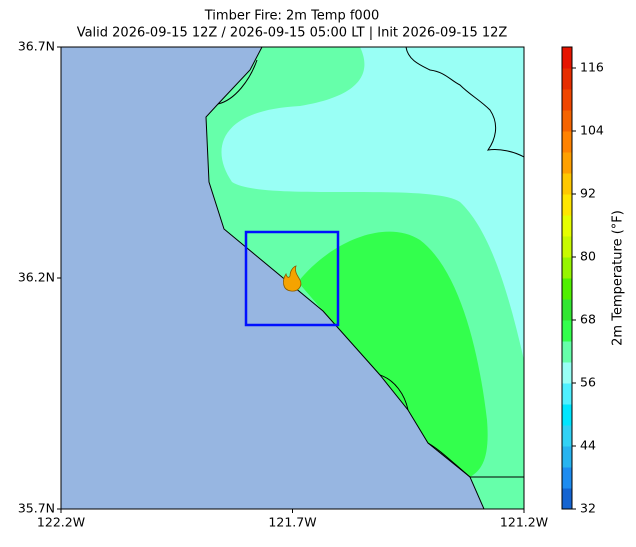 This screenshot has width=636, height=547. I want to click on colorbar-frame, so click(567, 278).